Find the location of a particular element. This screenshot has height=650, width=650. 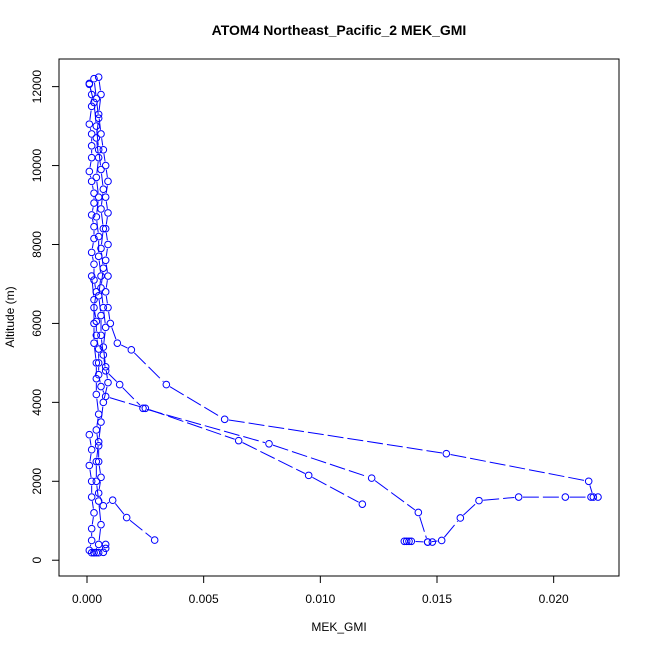

chart-title: ATOM4 Northeast_Pacific_2 MEK_GMI is located at coordinates (339, 30).